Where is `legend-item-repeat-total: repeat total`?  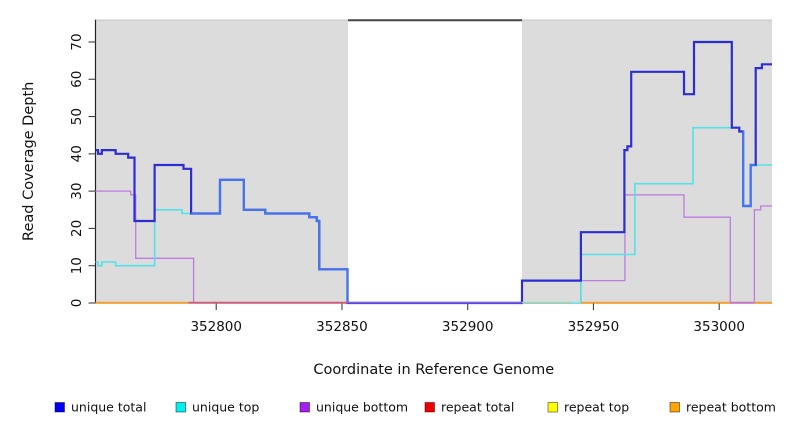 legend-item-repeat-total: repeat total is located at coordinates (469, 407).